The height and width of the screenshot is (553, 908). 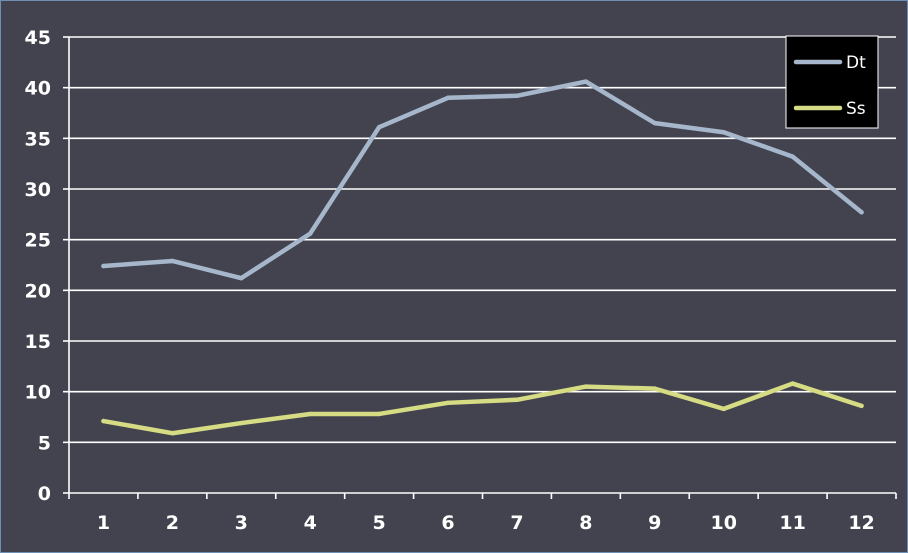 I want to click on y-tick-label: 35, so click(x=38, y=139).